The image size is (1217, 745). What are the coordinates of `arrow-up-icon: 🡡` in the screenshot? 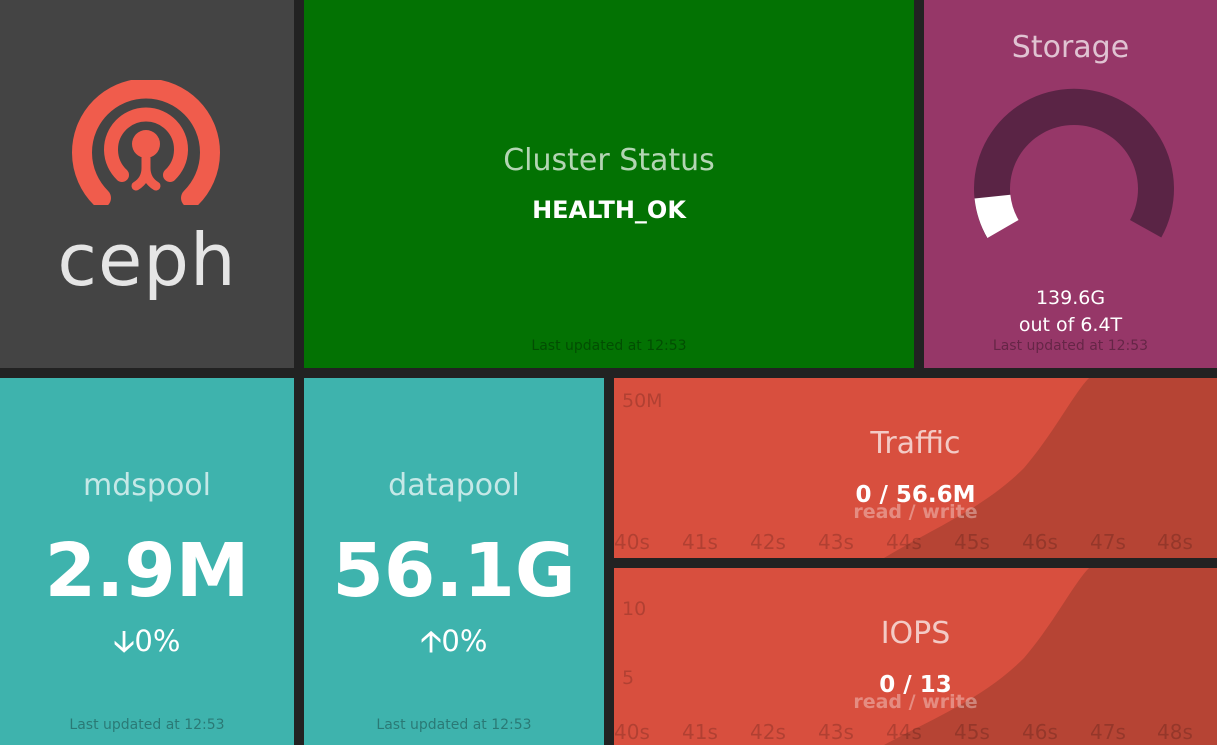 It's located at (431, 641).